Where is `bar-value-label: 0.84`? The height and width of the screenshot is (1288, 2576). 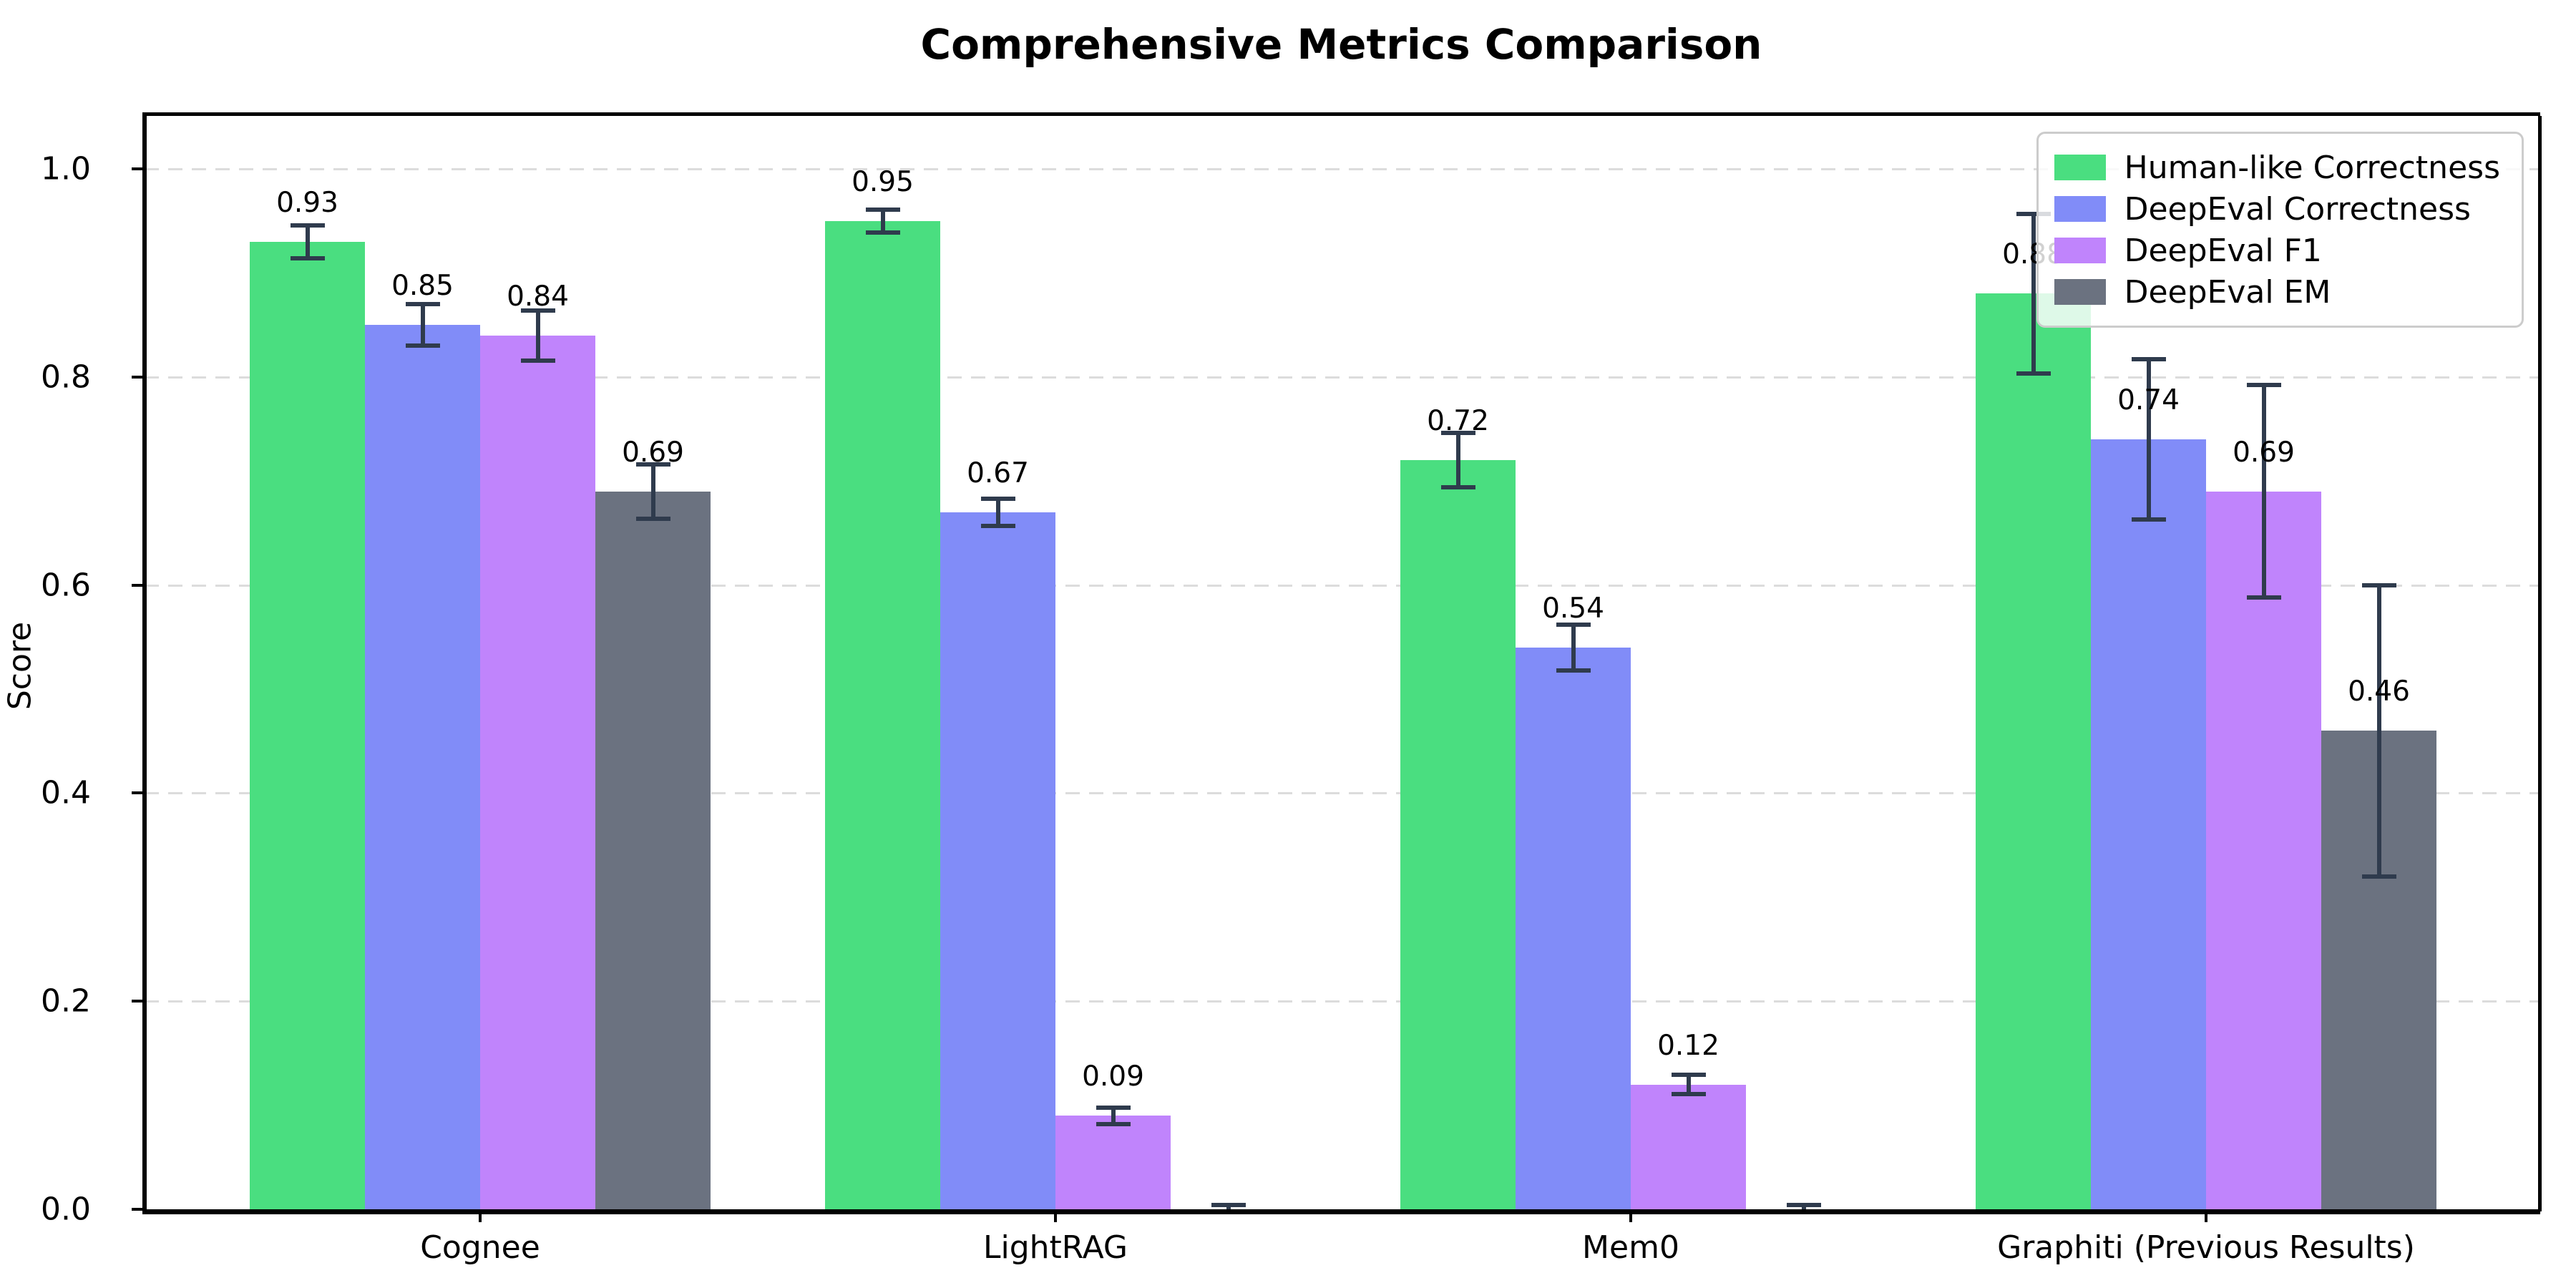
bar-value-label: 0.84 is located at coordinates (538, 296).